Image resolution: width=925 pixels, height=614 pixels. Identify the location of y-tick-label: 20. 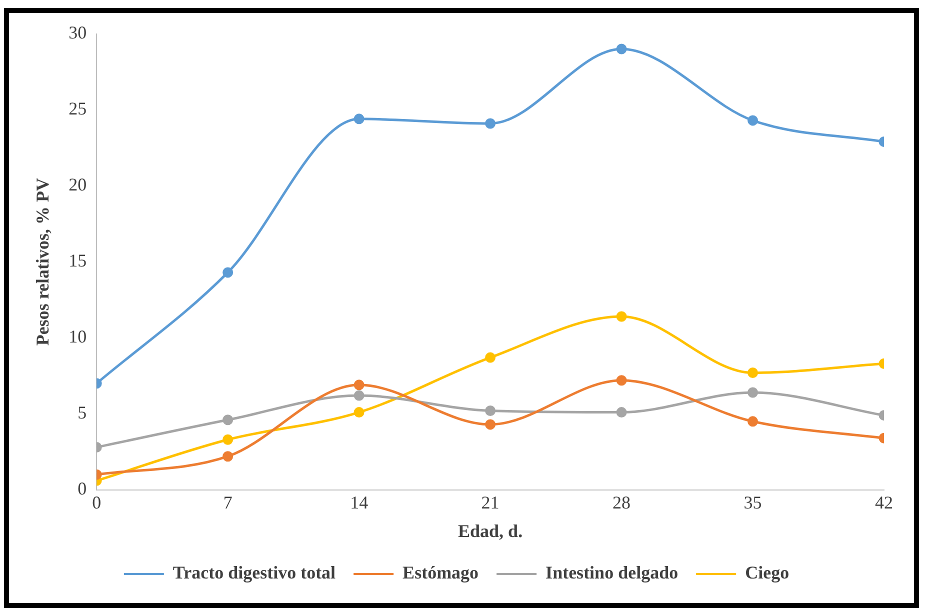
(77, 184).